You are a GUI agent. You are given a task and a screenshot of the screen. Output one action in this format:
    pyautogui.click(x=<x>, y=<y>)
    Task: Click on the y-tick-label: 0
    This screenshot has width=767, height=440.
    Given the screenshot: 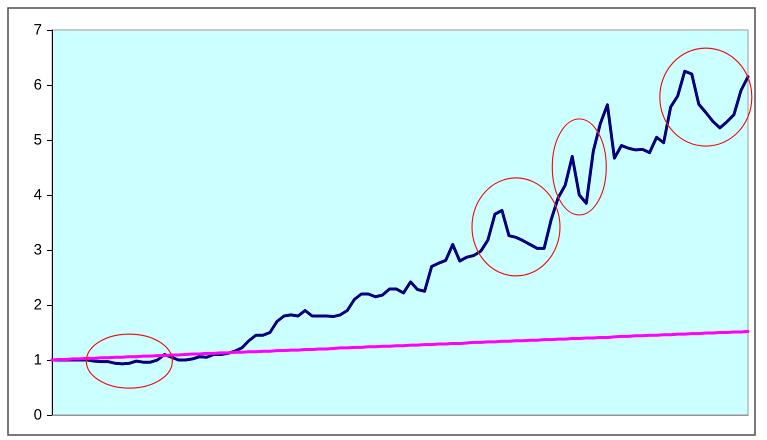 What is the action you would take?
    pyautogui.click(x=38, y=415)
    